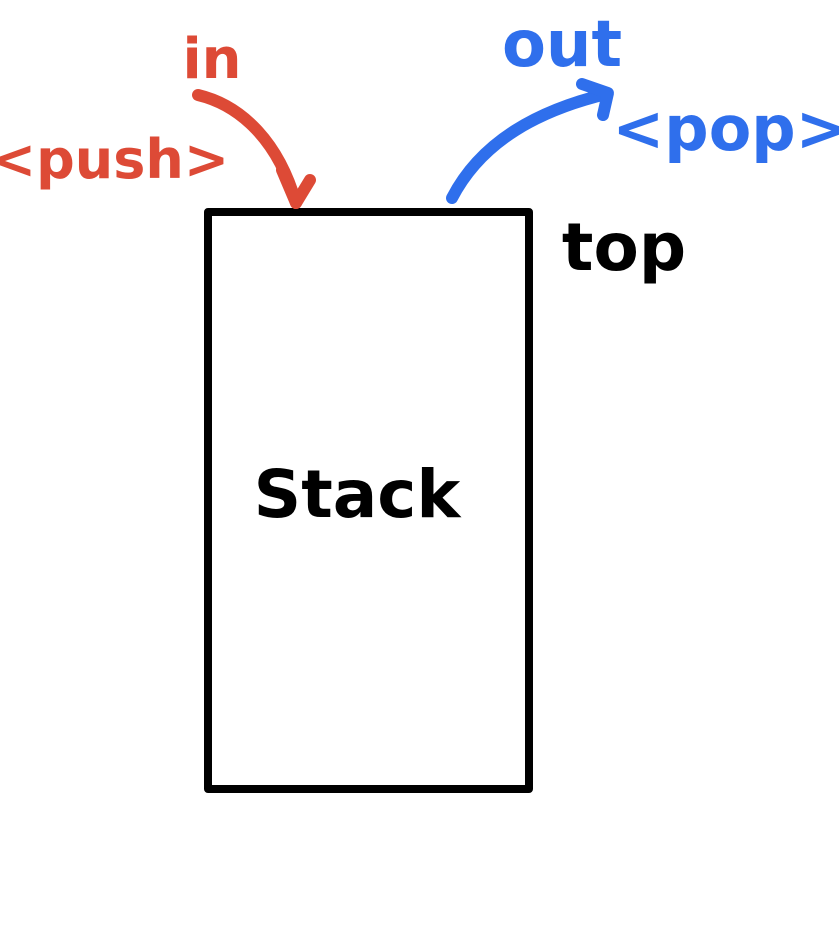 The height and width of the screenshot is (927, 839). Describe the element at coordinates (595, 99) in the screenshot. I see `pop-arrow-head` at that location.